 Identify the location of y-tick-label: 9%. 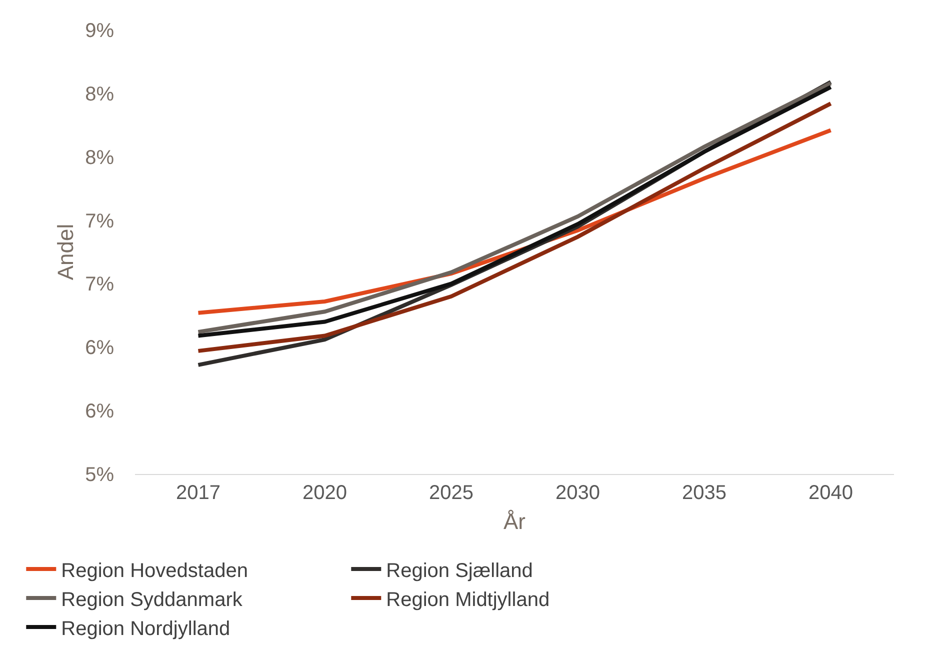
(99, 31).